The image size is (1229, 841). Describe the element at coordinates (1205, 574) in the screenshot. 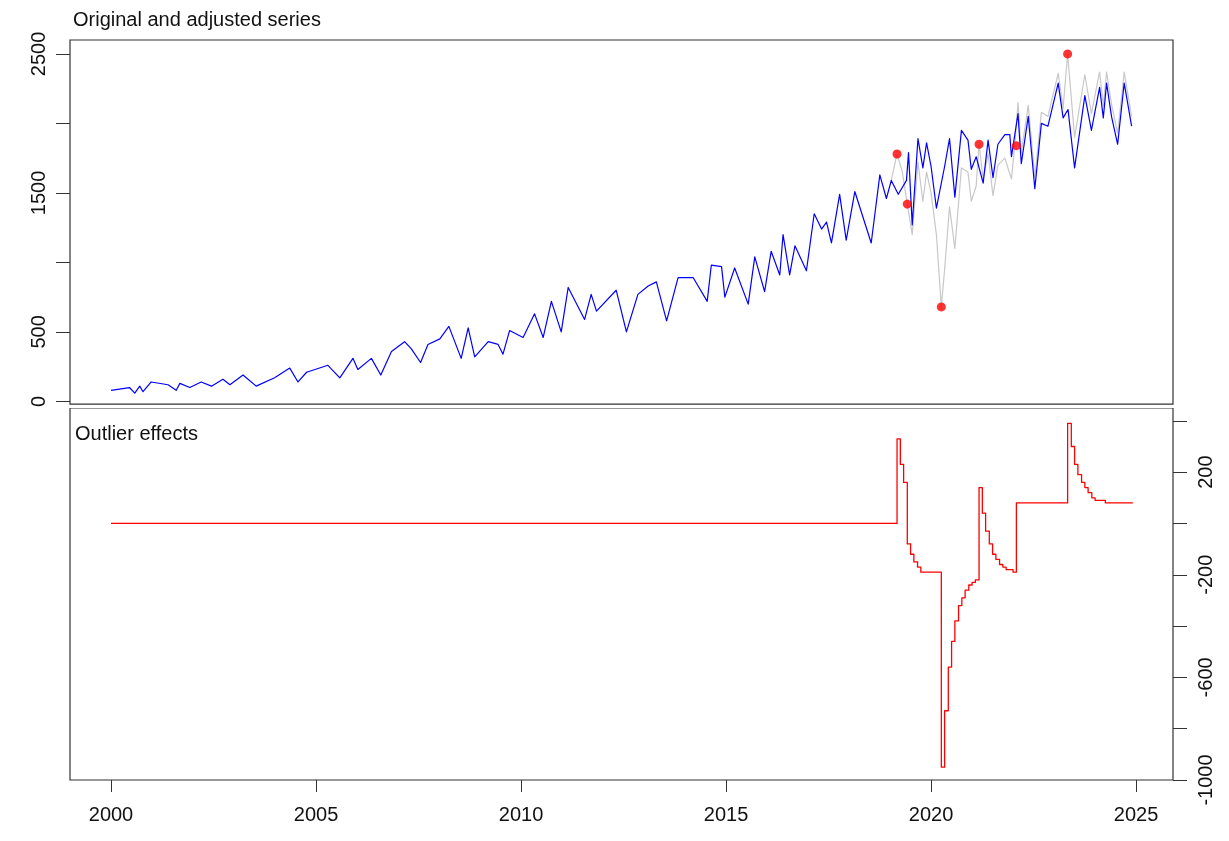

I see `y2-tick-label: -200` at that location.